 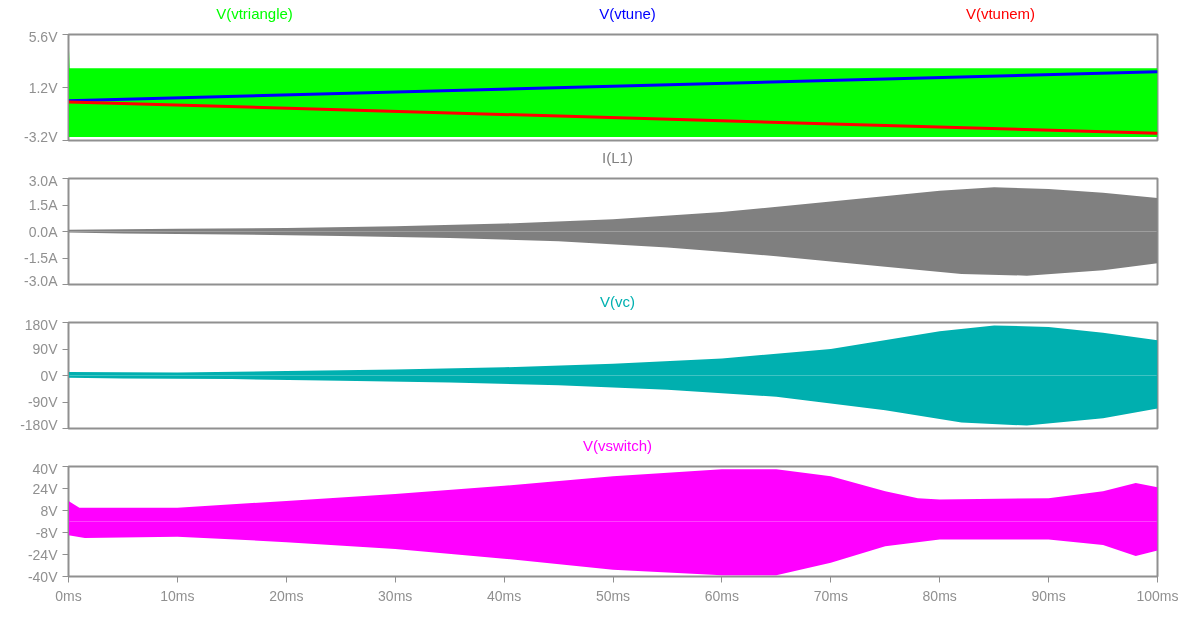 I want to click on y-tick-label: -8V, so click(x=47, y=532).